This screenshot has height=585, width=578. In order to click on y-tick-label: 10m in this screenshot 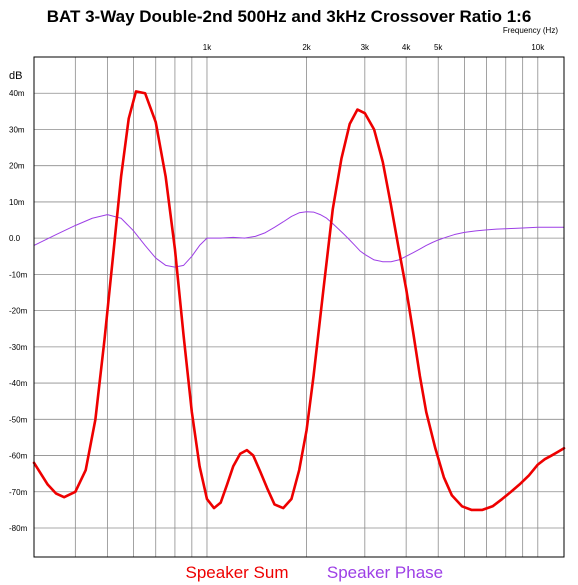, I will do `click(17, 202)`.